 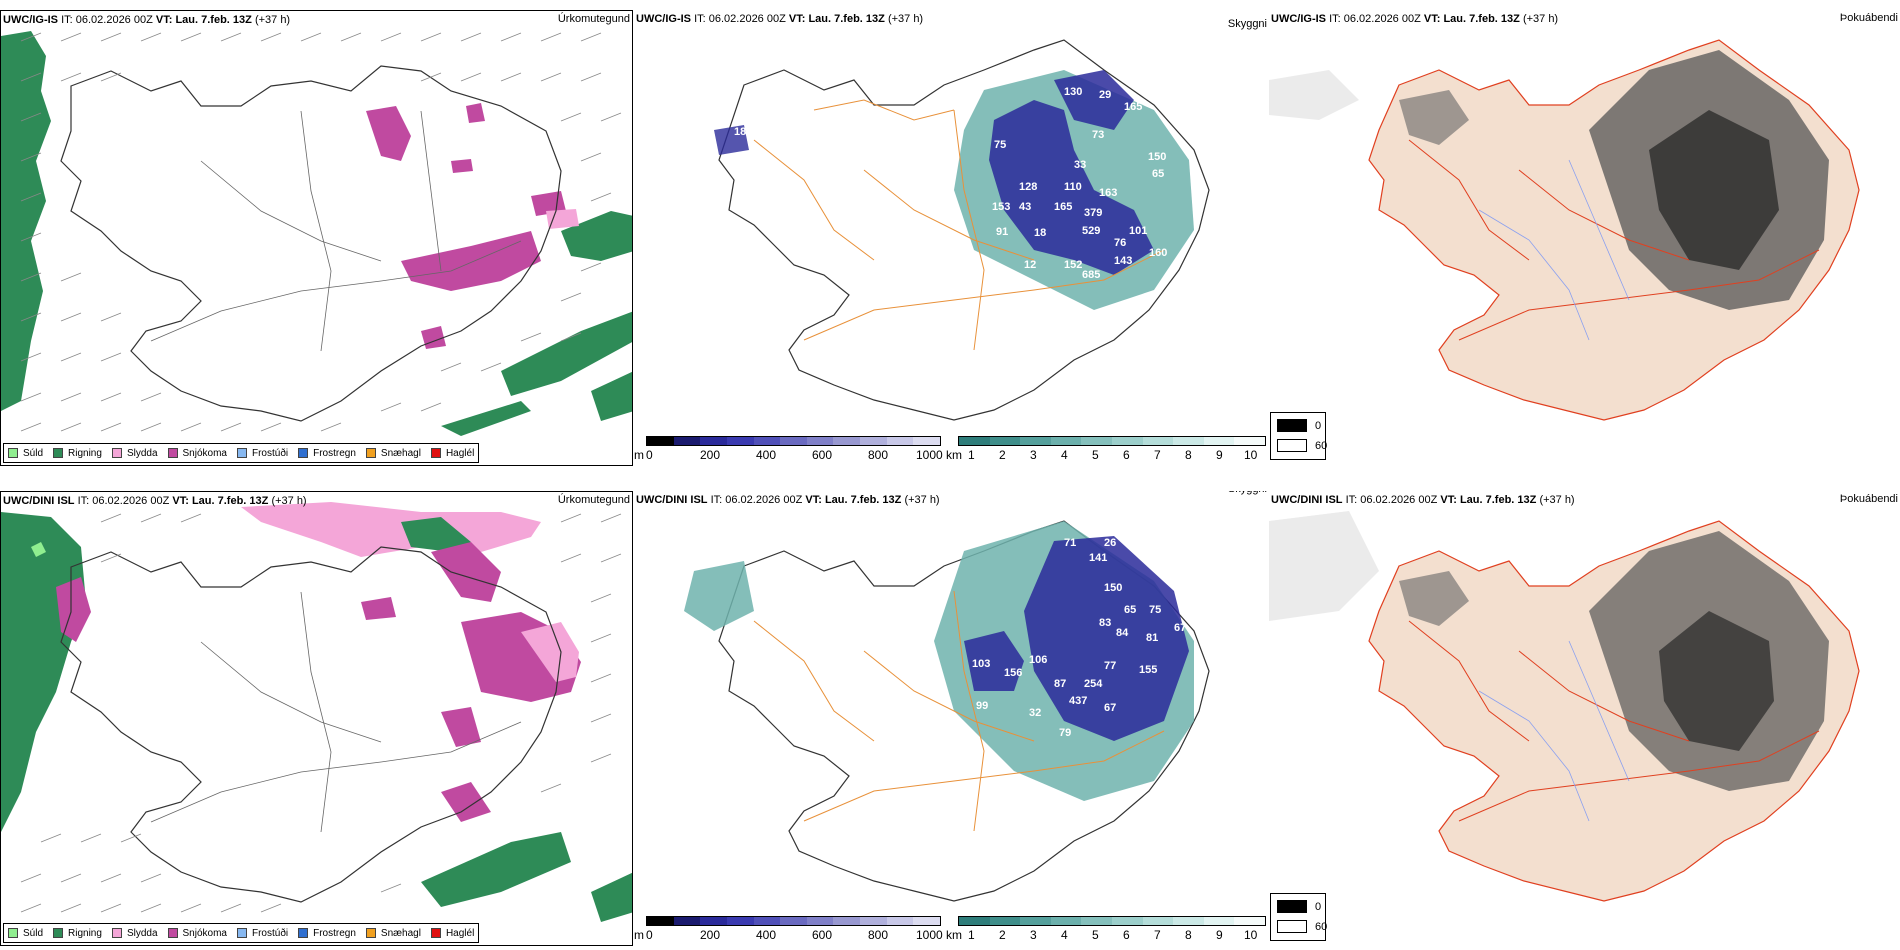 I want to click on legend-item: Rigning, so click(x=77, y=453).